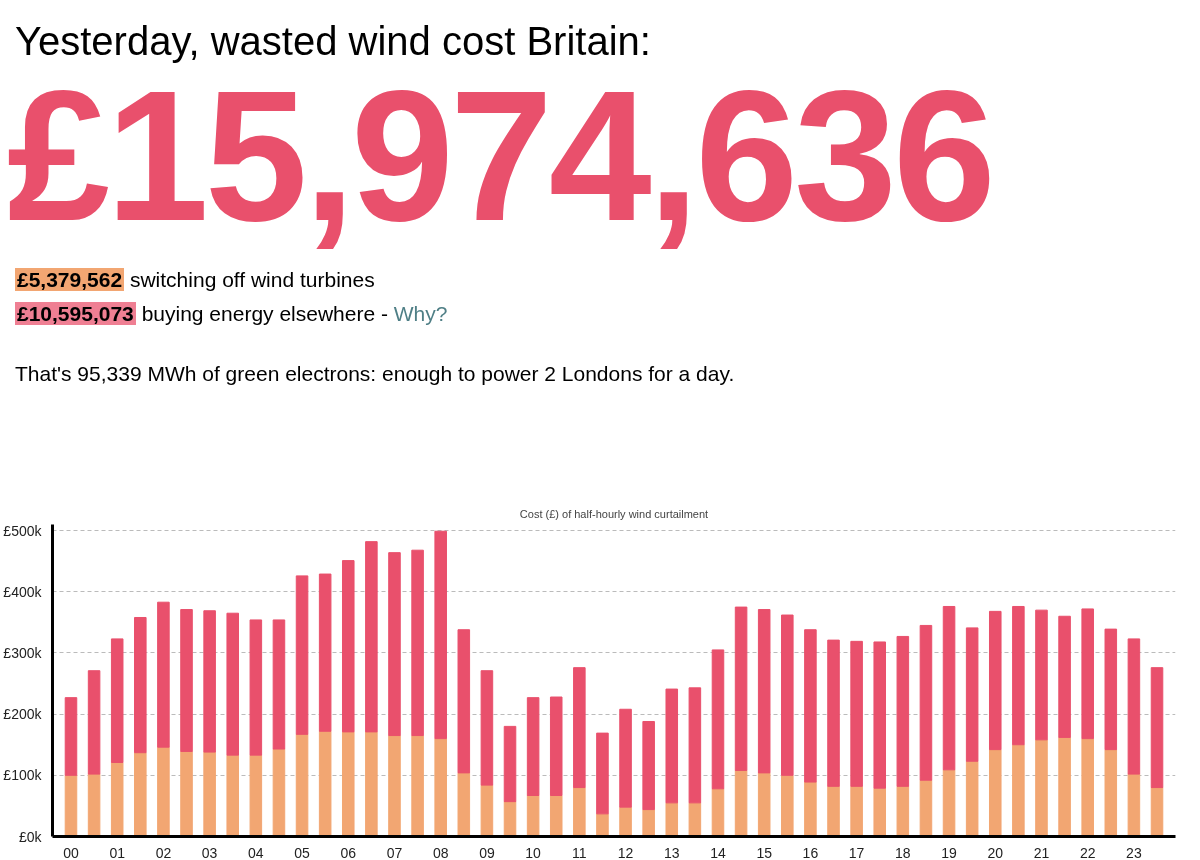 This screenshot has height=860, width=1200. I want to click on x-tick-label: 08, so click(440, 852).